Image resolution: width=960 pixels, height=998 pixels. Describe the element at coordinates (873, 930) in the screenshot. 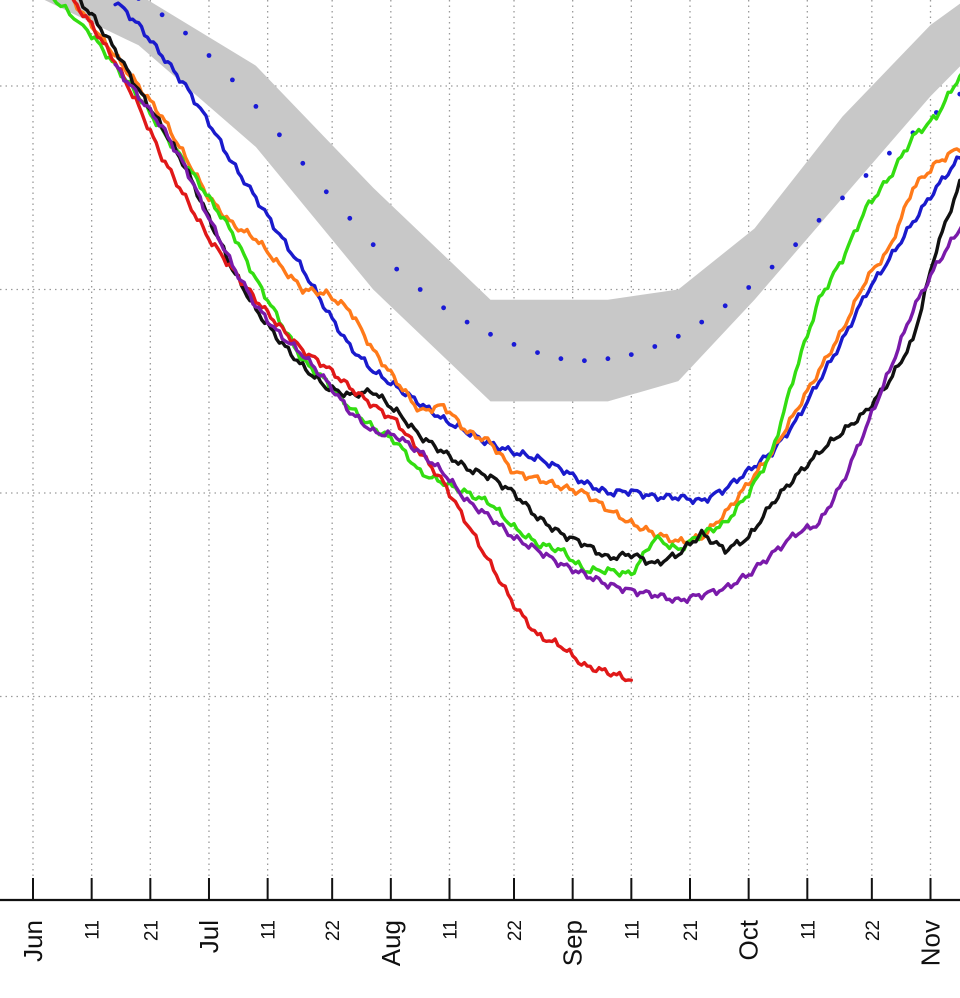

I see `x-tick-label-14: 22` at that location.